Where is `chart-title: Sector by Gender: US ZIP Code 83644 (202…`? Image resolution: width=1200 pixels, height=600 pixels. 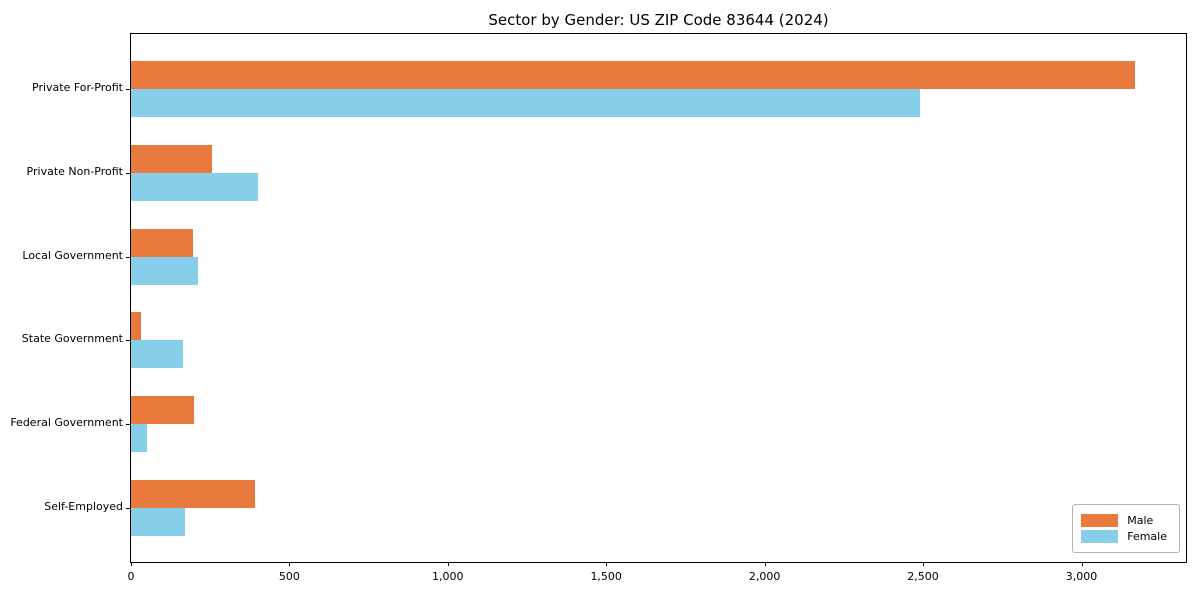 chart-title: Sector by Gender: US ZIP Code 83644 (202… is located at coordinates (658, 20).